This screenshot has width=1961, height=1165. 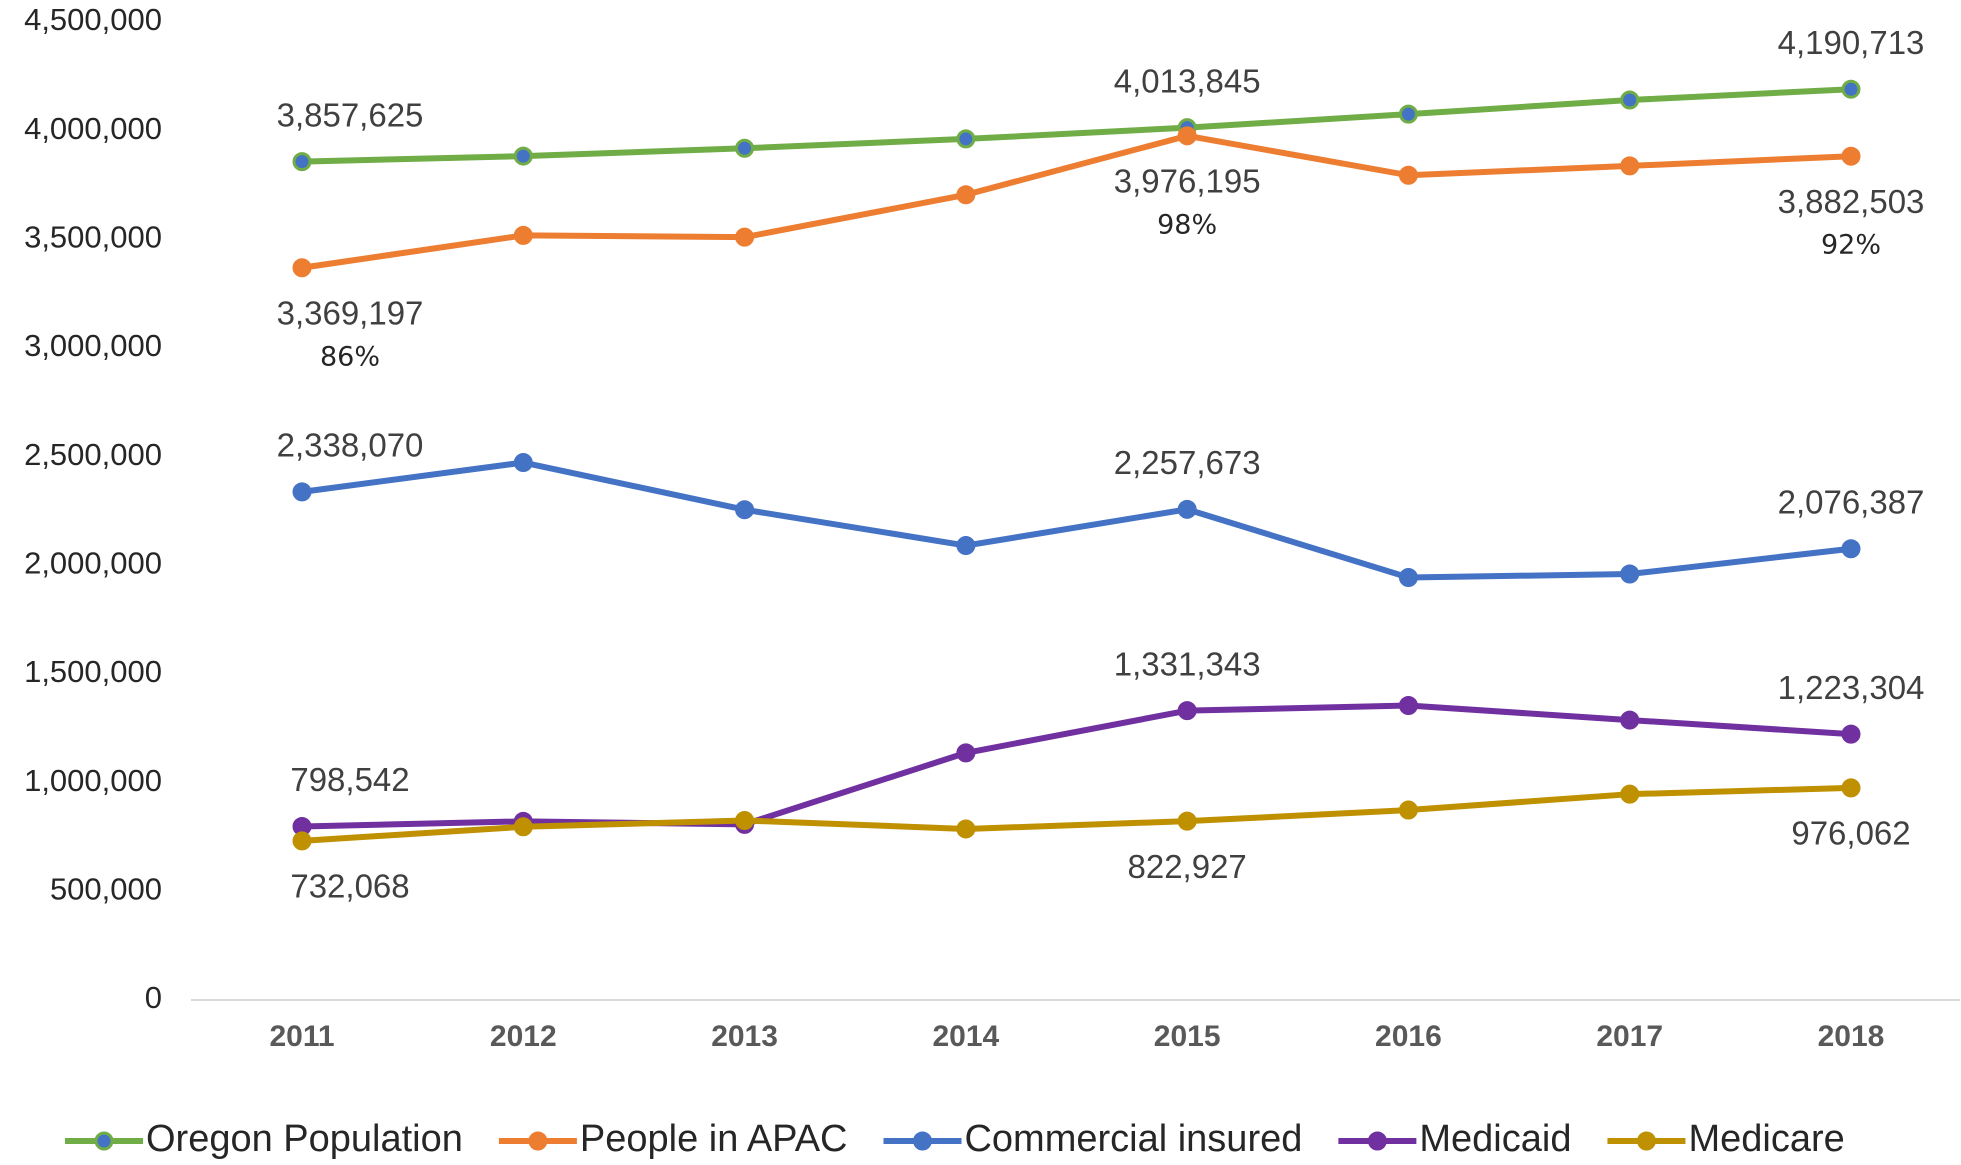 I want to click on share-label: 86%, so click(x=350, y=356).